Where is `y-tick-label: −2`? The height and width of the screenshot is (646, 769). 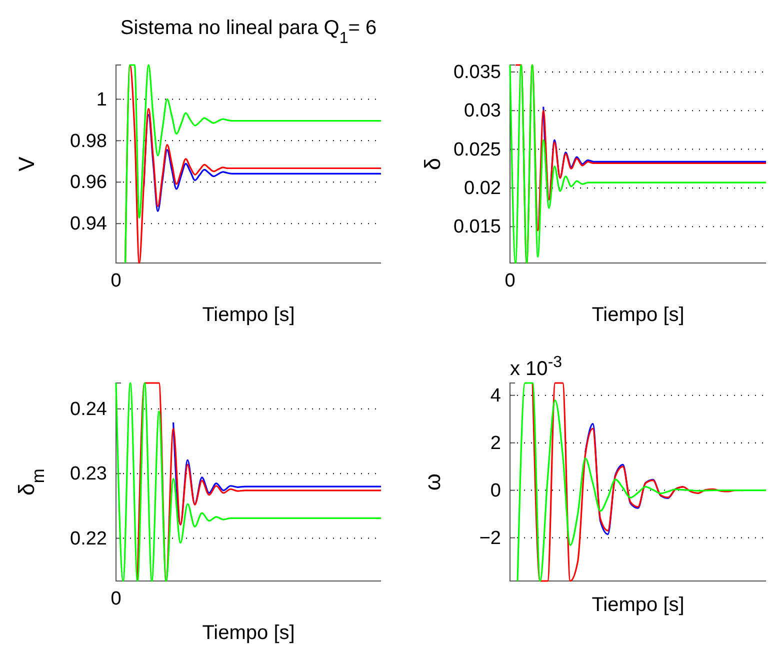
y-tick-label: −2 is located at coordinates (490, 538).